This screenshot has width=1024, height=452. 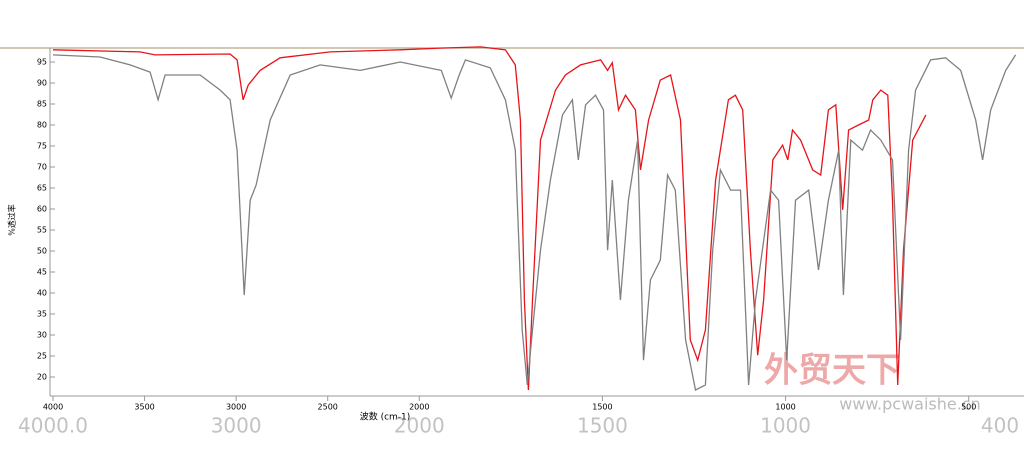 What do you see at coordinates (42, 377) in the screenshot?
I see `y-tick-label: 20` at bounding box center [42, 377].